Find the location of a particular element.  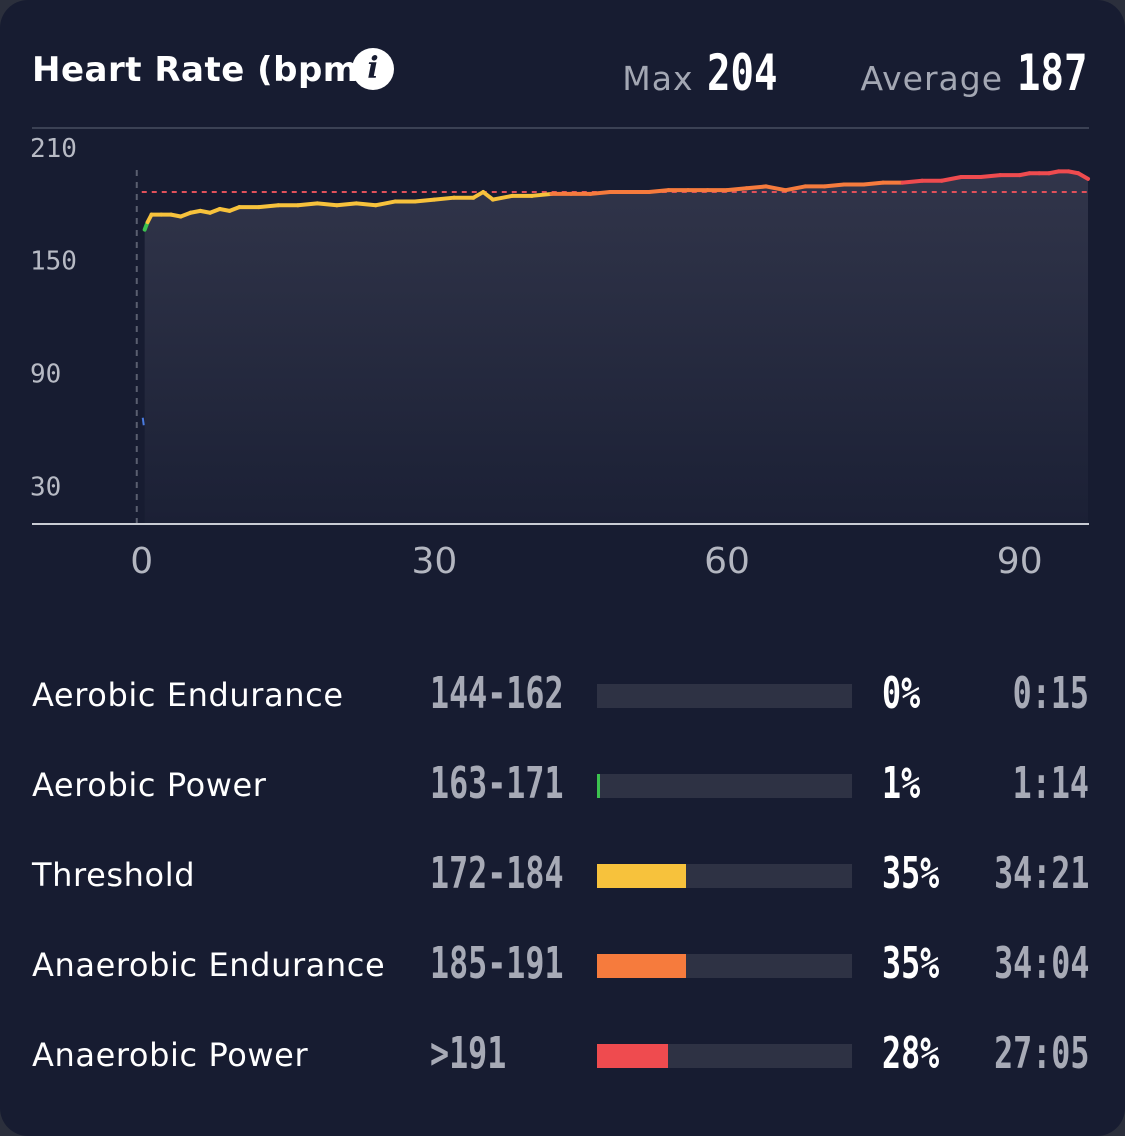

chart-title: Heart Rate (bpm) is located at coordinates (203, 70).